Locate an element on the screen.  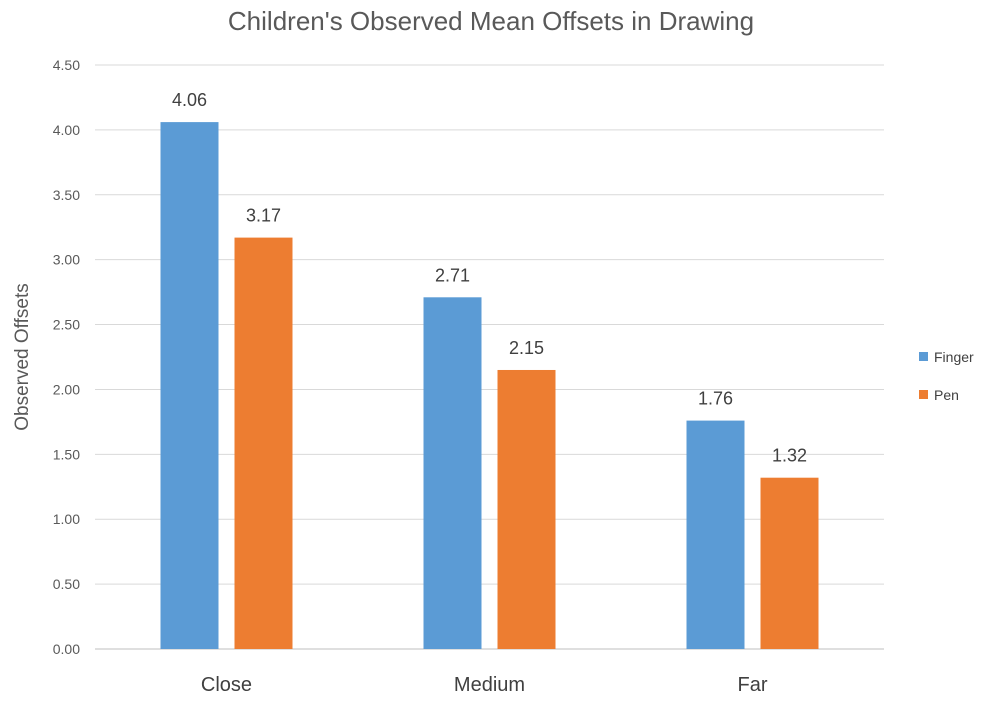
y-tick-label: 3.50 is located at coordinates (66, 195).